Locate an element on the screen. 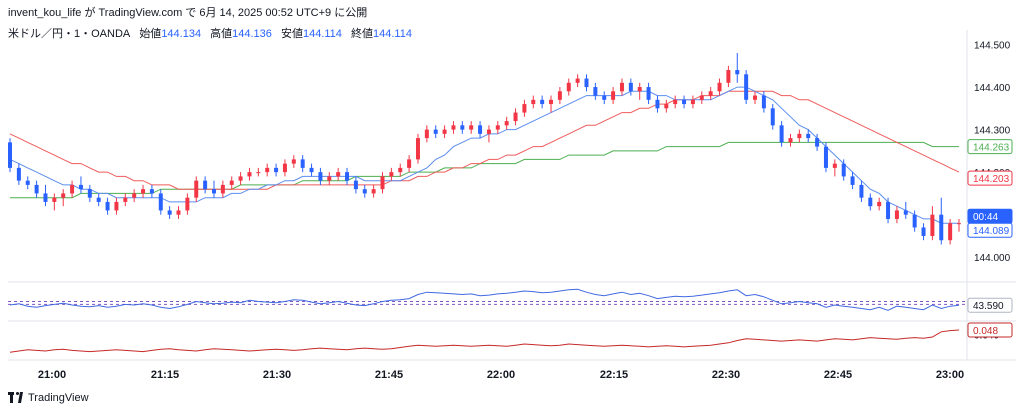  lower-value-label-box is located at coordinates (990, 330).